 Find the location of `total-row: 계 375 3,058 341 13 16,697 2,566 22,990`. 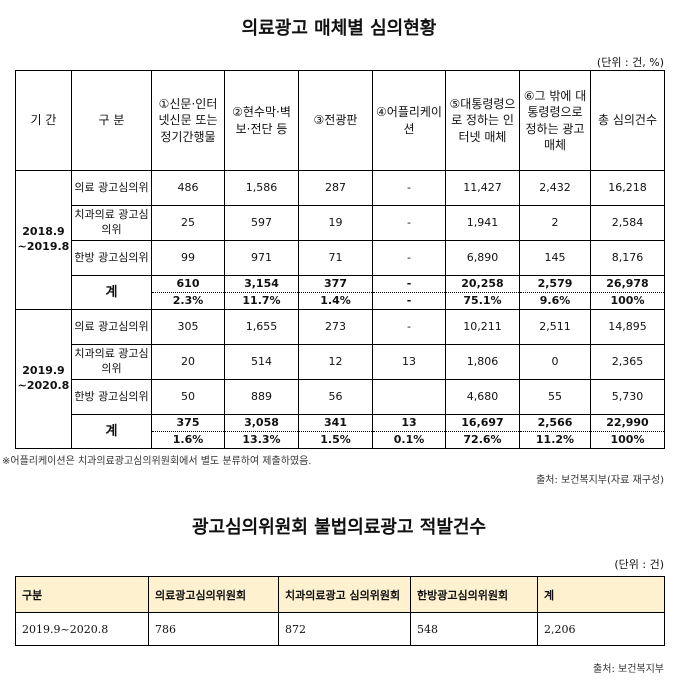

total-row: 계 375 3,058 341 13 16,697 2,566 22,990 is located at coordinates (340, 431).